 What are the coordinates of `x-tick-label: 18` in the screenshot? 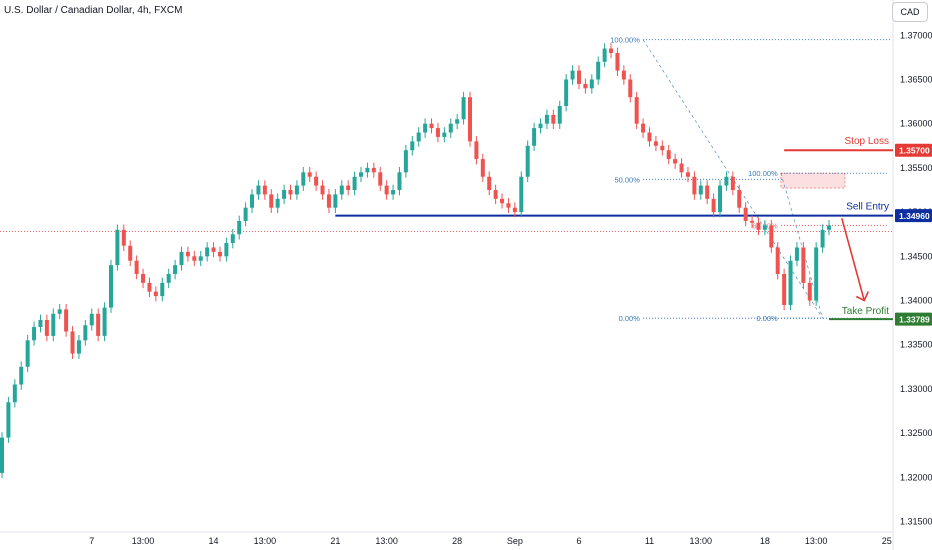 It's located at (765, 541).